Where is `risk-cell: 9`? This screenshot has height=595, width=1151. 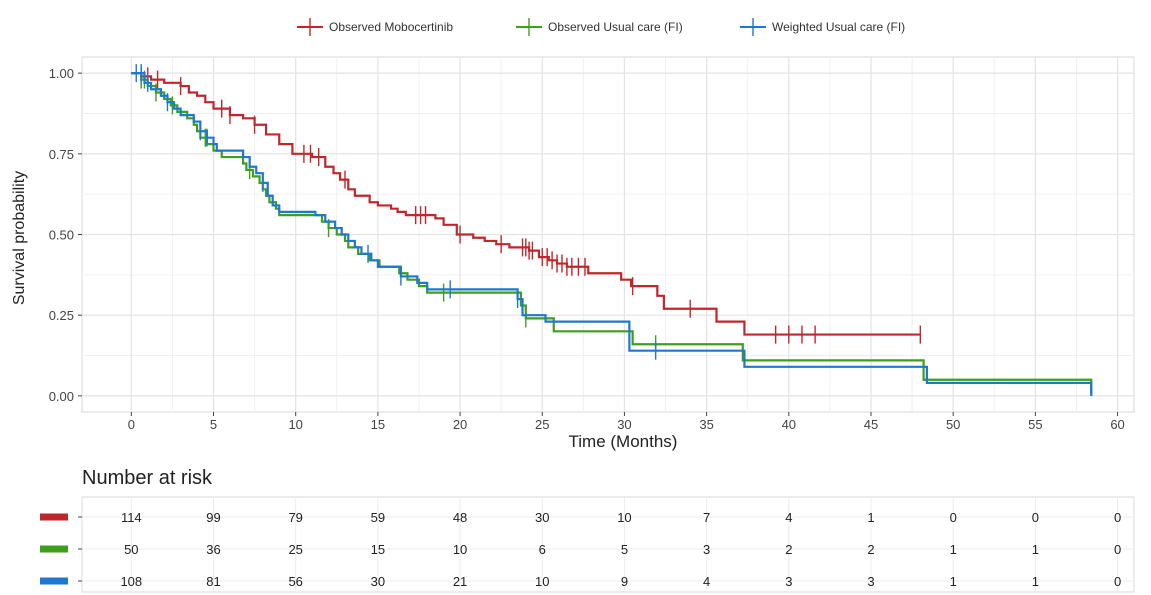
risk-cell: 9 is located at coordinates (624, 581).